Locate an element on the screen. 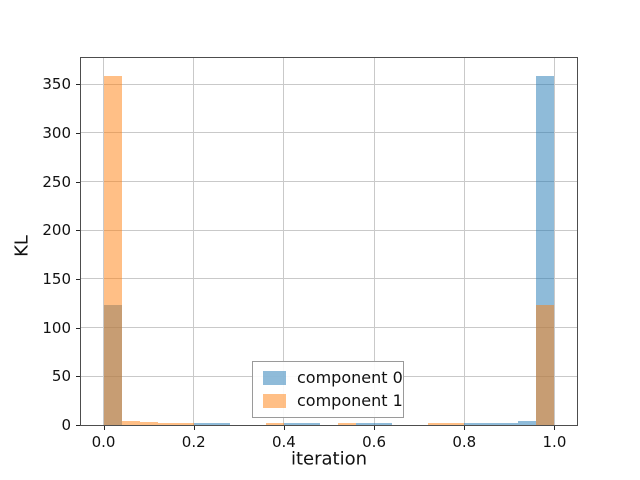 The image size is (640, 480). legend-entry: component 0 is located at coordinates (333, 378).